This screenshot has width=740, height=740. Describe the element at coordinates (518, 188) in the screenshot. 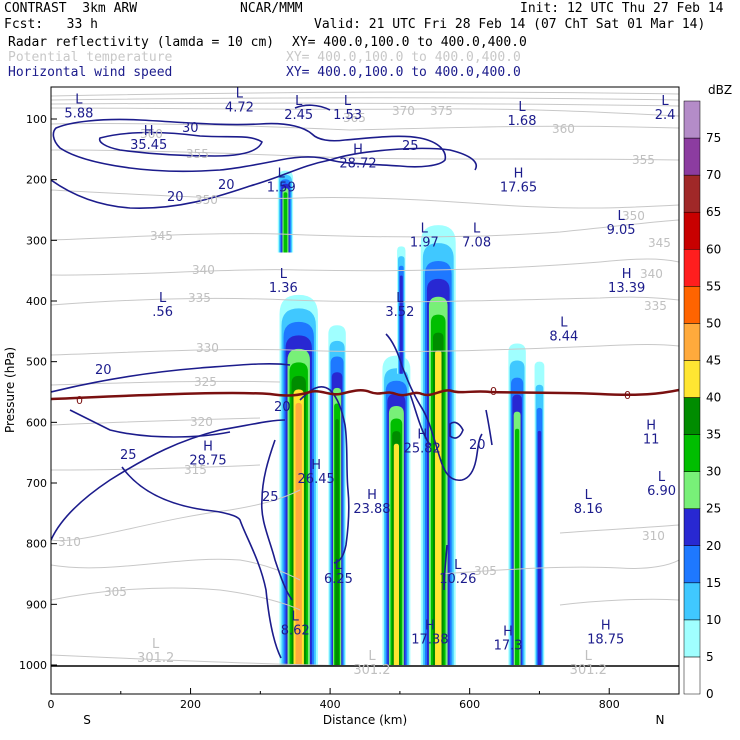

I see `extremum-value: 17.65` at that location.